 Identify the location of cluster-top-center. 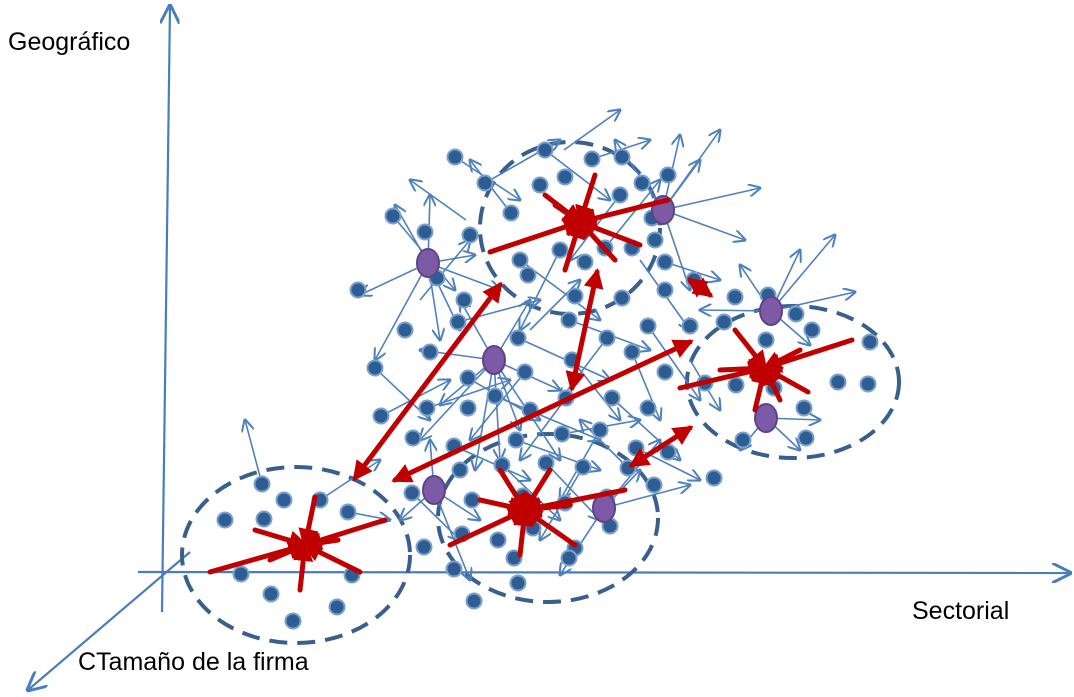
(570, 228).